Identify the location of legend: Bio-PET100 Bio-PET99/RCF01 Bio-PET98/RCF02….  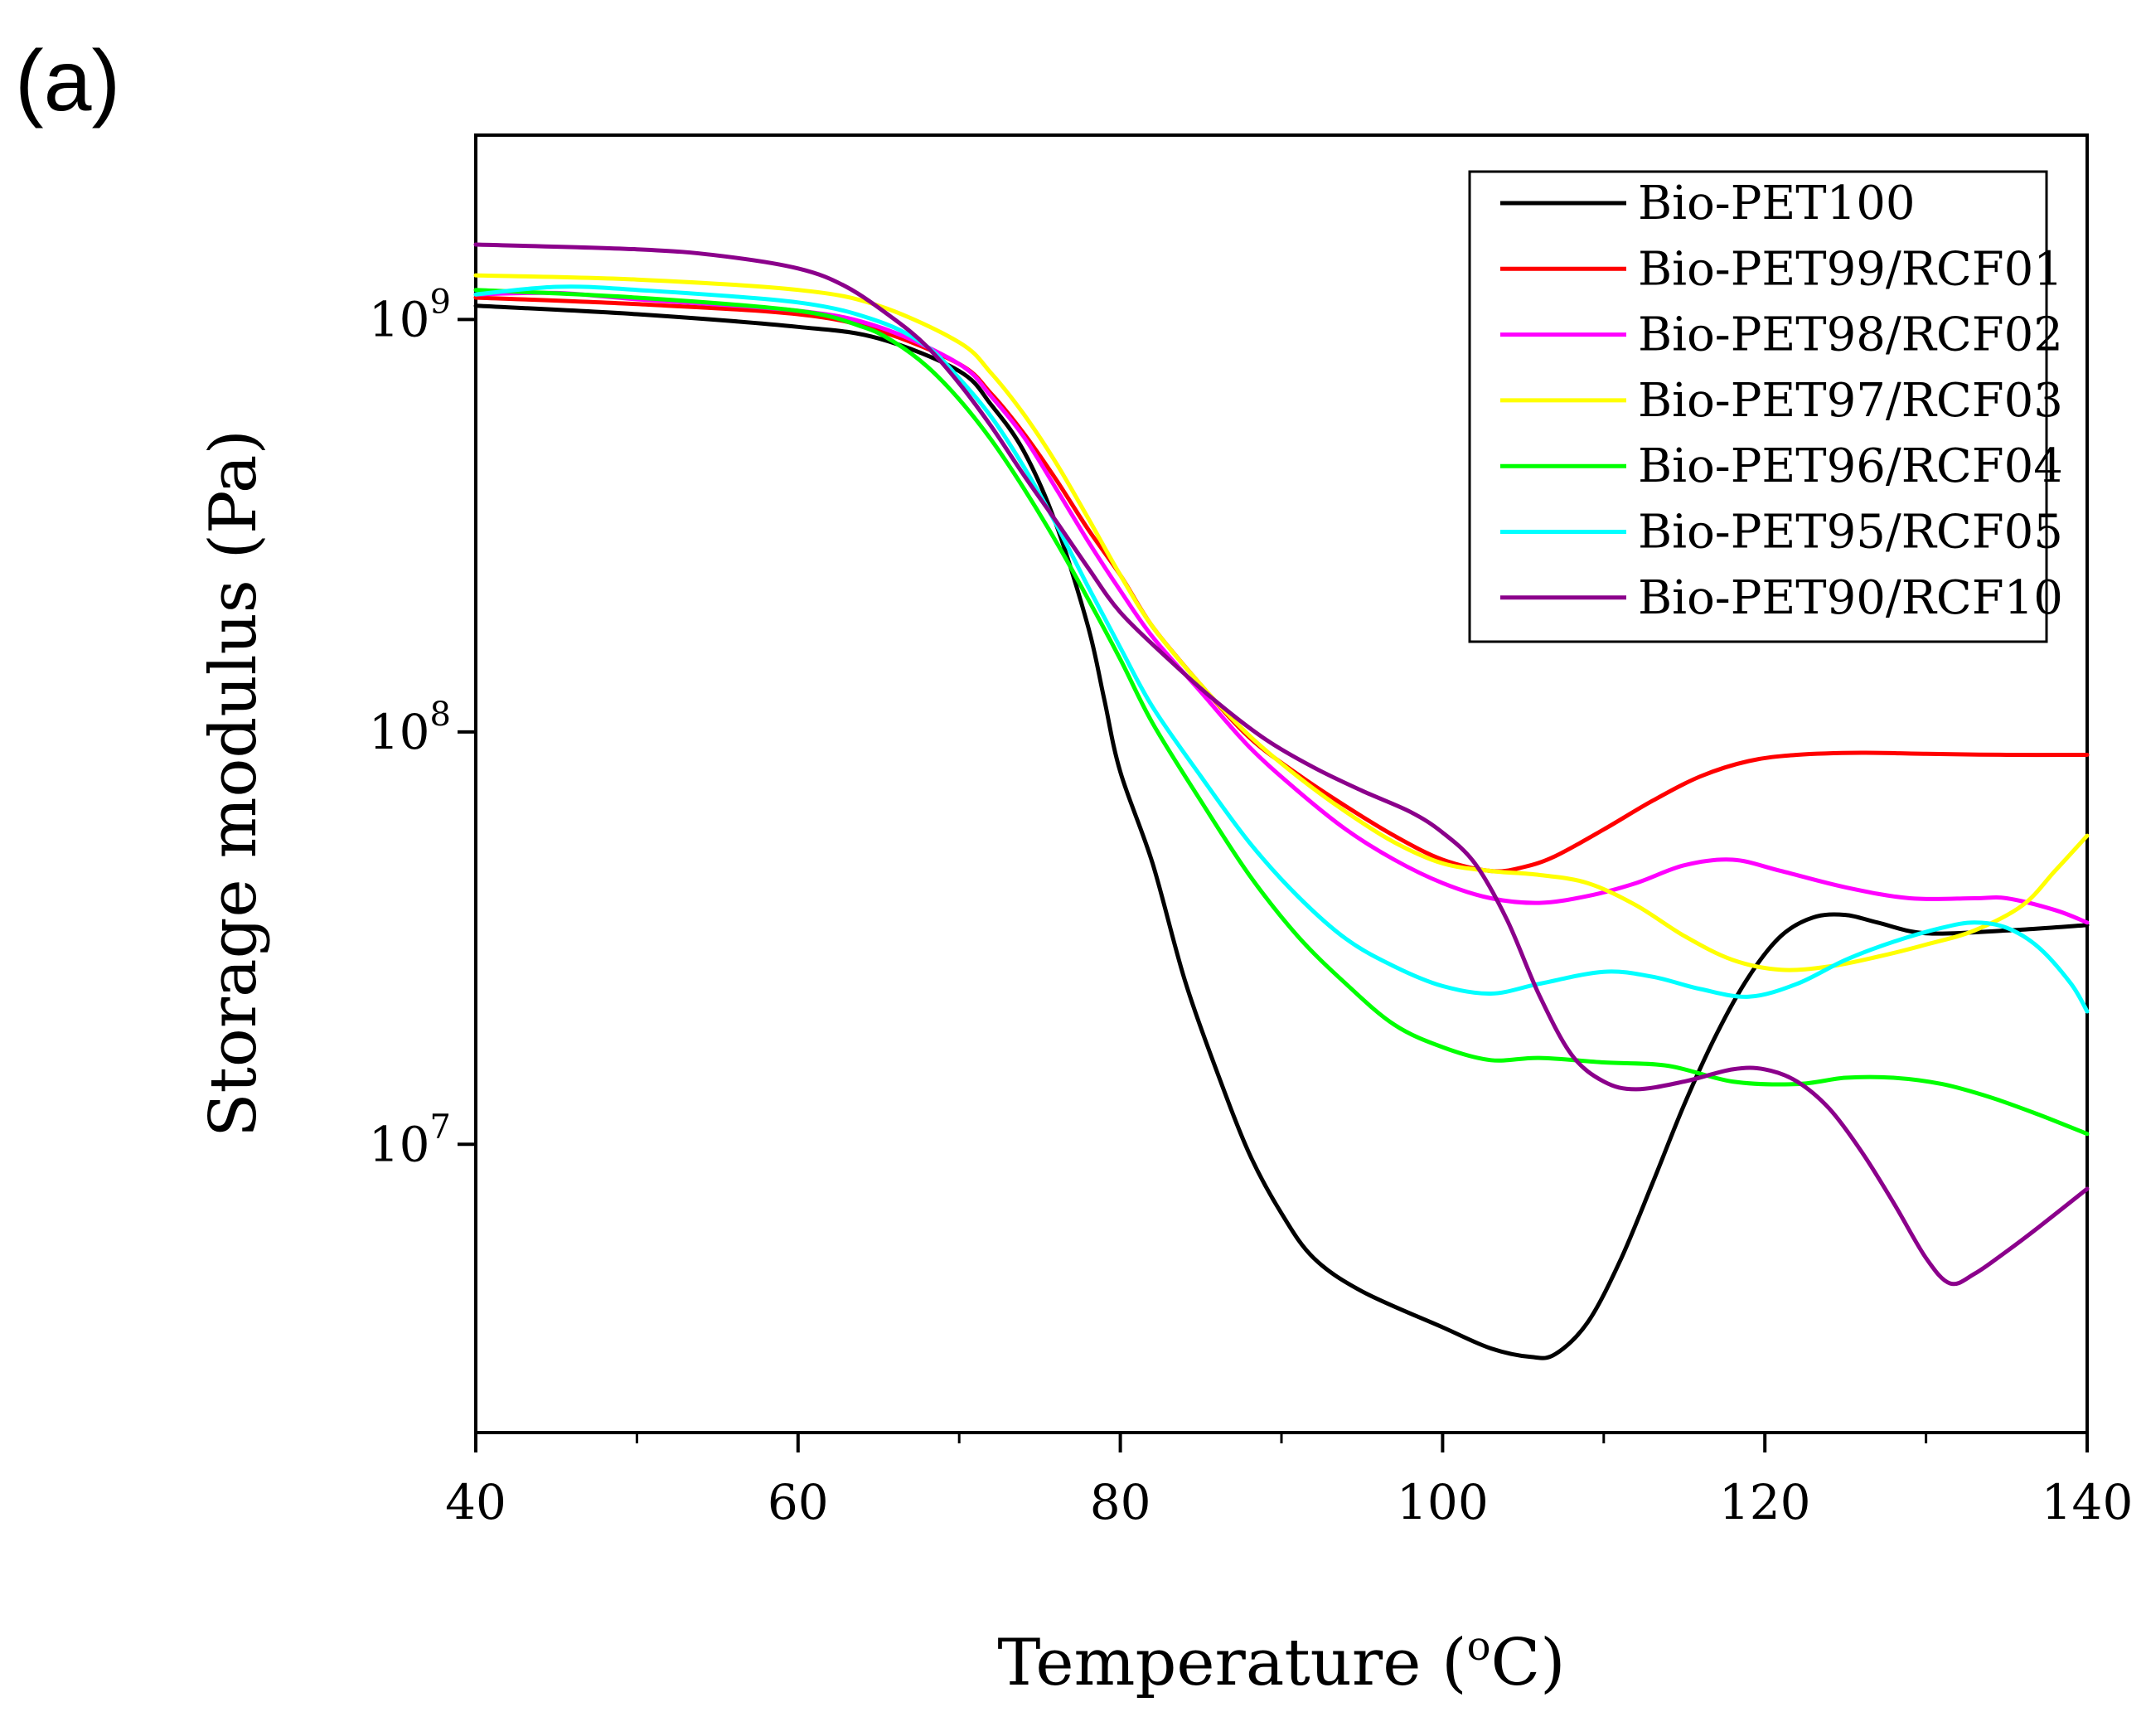
(1765, 406).